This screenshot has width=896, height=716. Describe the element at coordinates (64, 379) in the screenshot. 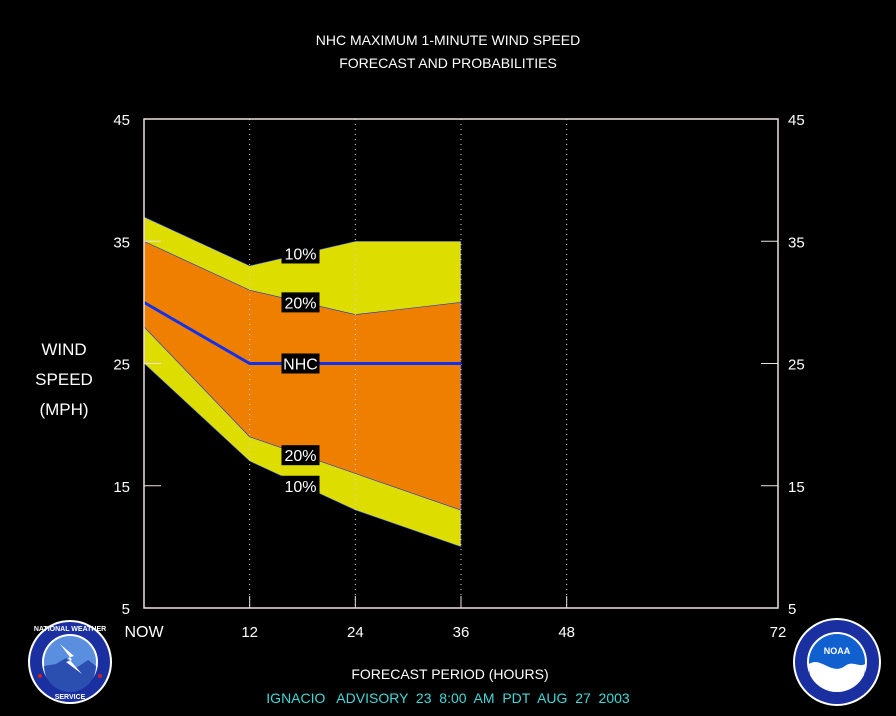

I see `y-axis-label-line-2: SPEED` at that location.